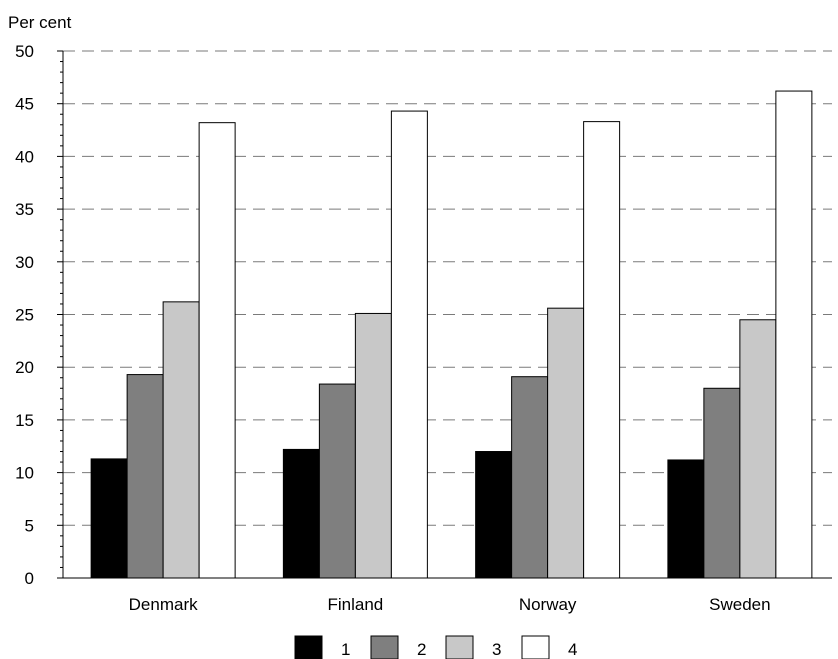 The image size is (838, 659). What do you see at coordinates (24, 315) in the screenshot?
I see `y-tick-label-25: 25` at bounding box center [24, 315].